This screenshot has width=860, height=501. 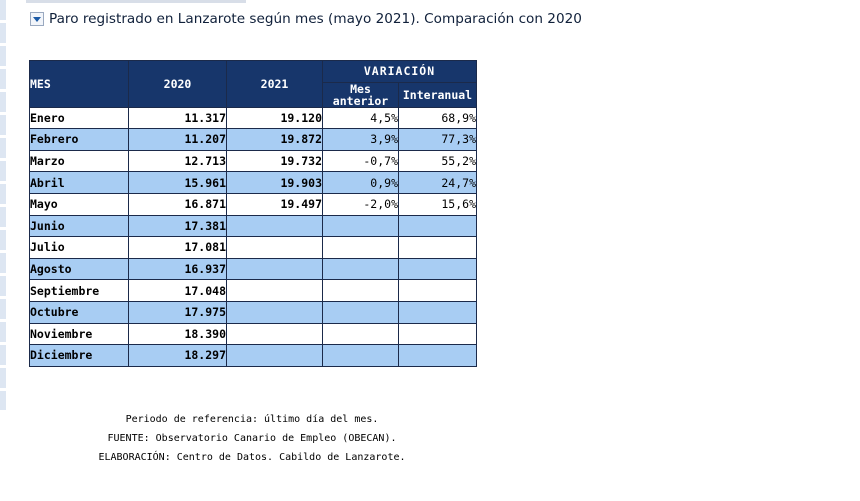 What do you see at coordinates (79, 355) in the screenshot?
I see `cell-mes: Diciembre` at bounding box center [79, 355].